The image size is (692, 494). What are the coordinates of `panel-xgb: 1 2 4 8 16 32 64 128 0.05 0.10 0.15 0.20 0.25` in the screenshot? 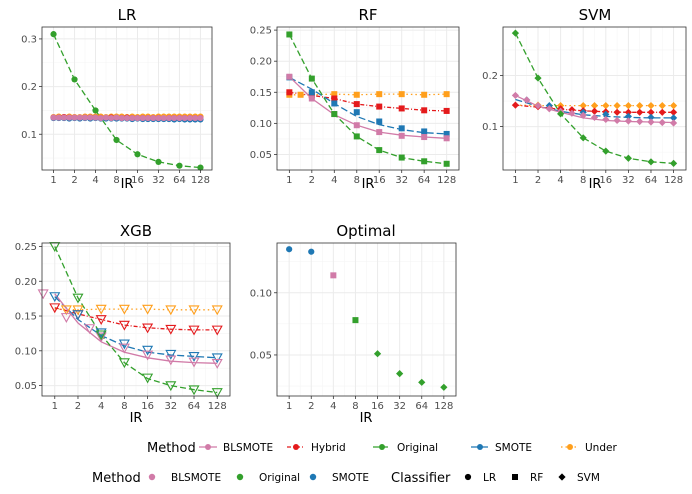 It's located at (123, 327).